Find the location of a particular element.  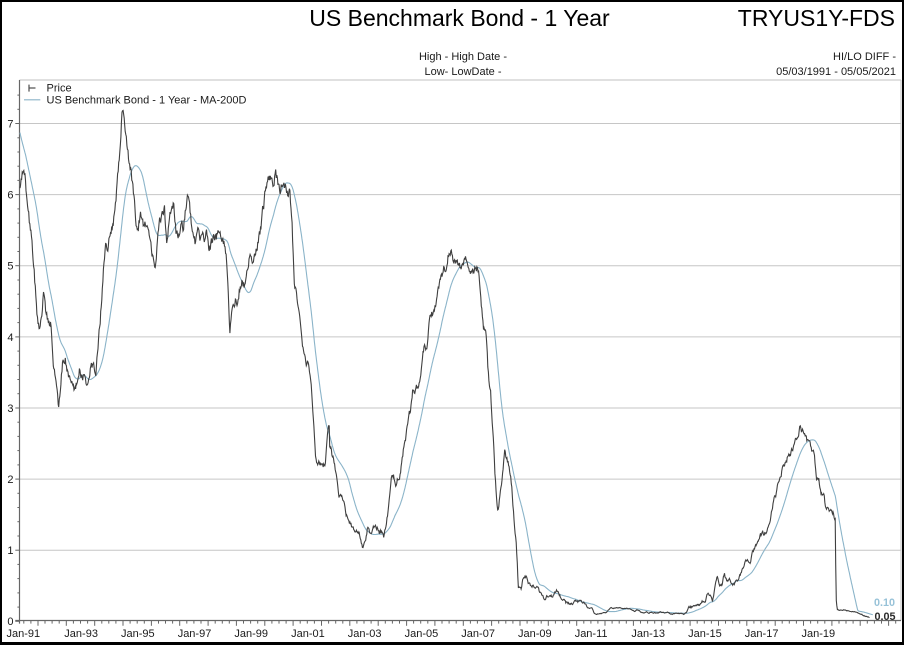

svg-text: Jan-97 is located at coordinates (195, 634).